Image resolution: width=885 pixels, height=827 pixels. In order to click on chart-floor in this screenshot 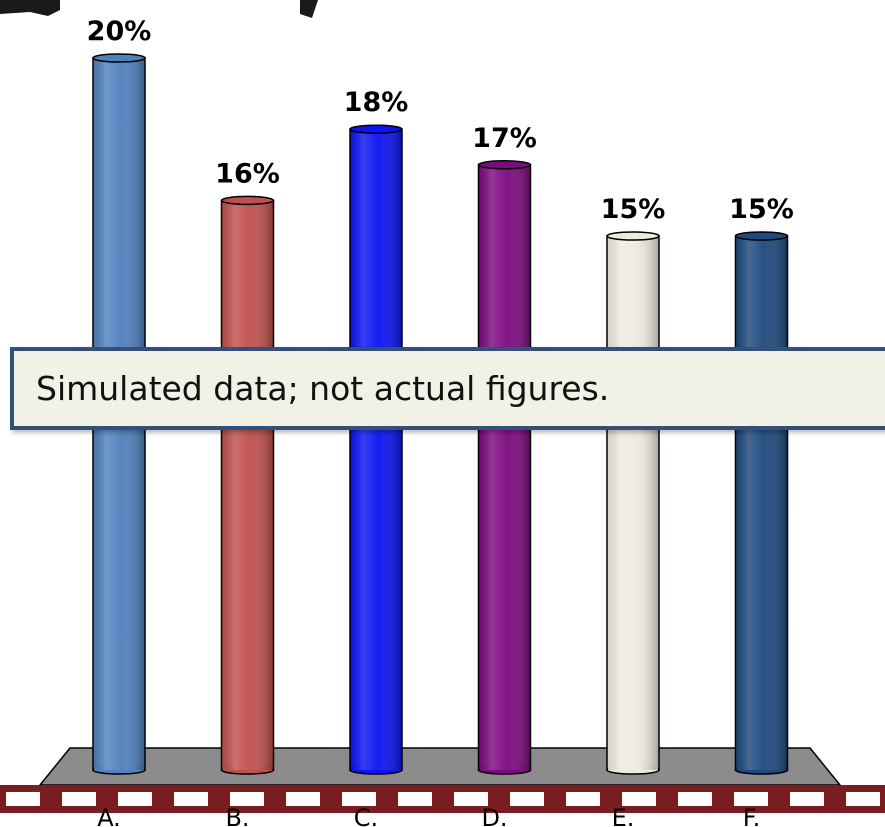, I will do `click(440, 766)`.